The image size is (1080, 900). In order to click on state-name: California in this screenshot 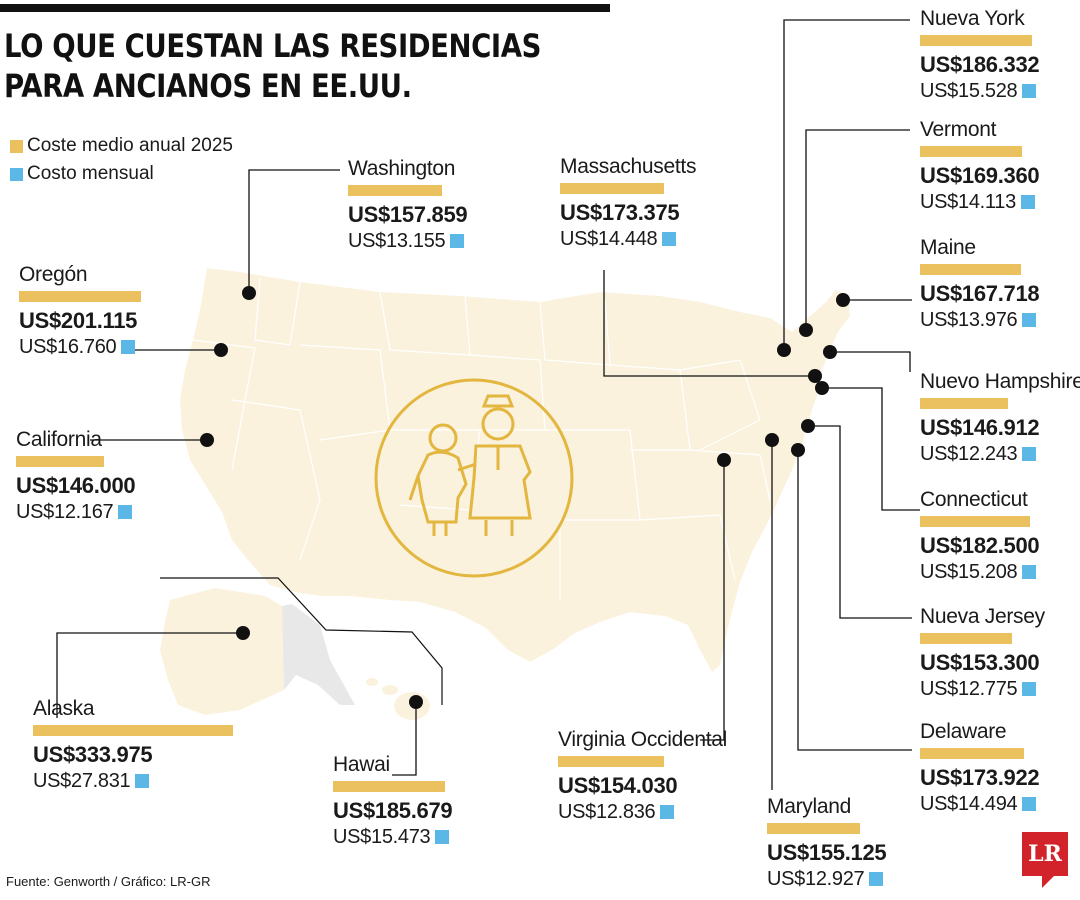, I will do `click(59, 439)`.